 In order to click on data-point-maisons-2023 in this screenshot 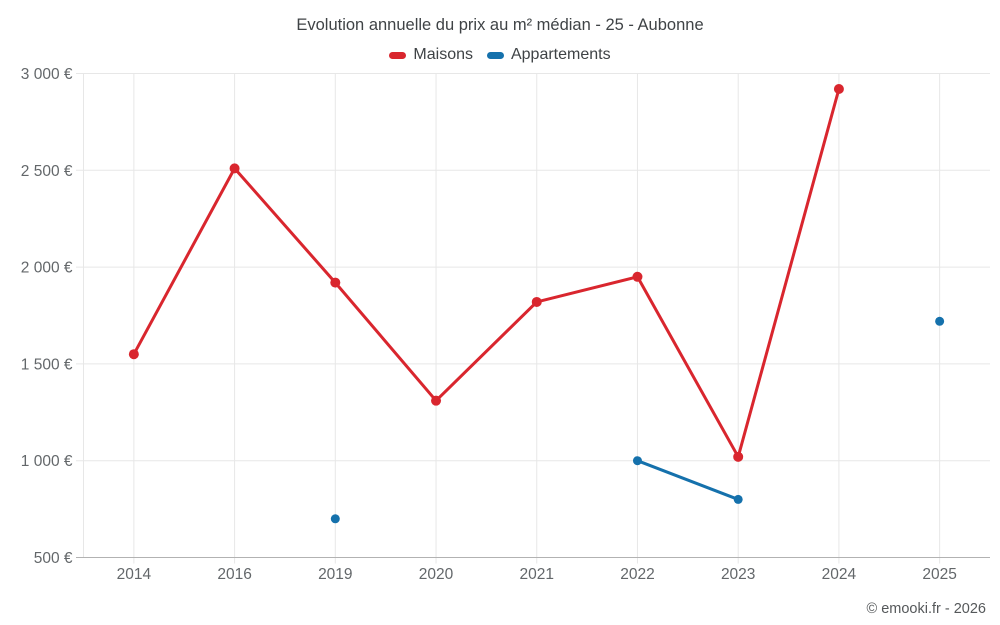, I will do `click(738, 456)`.